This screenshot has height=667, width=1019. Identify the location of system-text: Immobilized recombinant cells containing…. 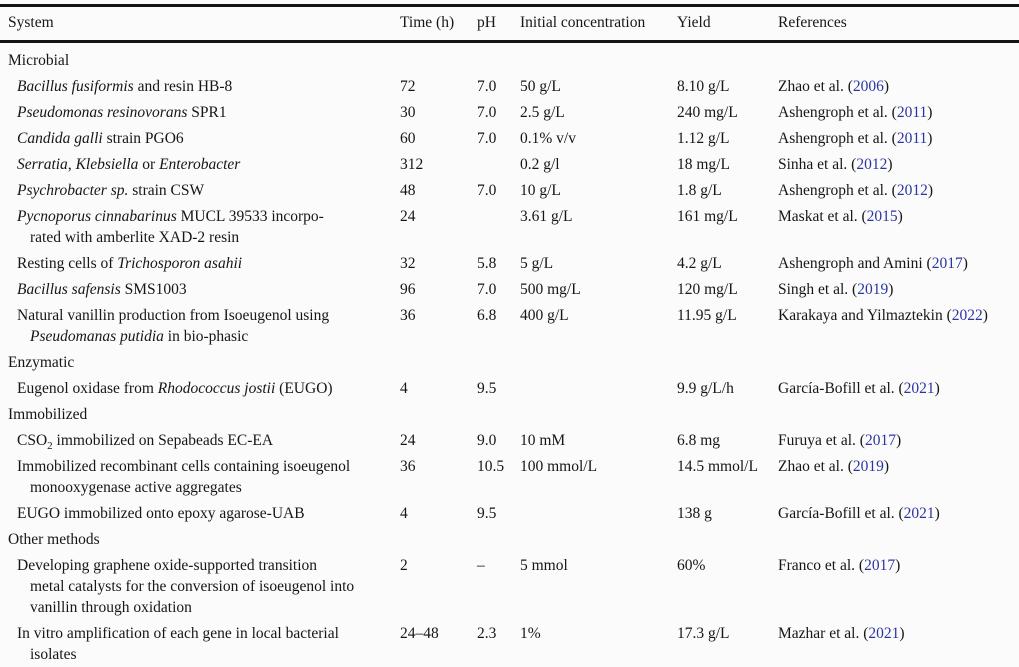
(184, 466).